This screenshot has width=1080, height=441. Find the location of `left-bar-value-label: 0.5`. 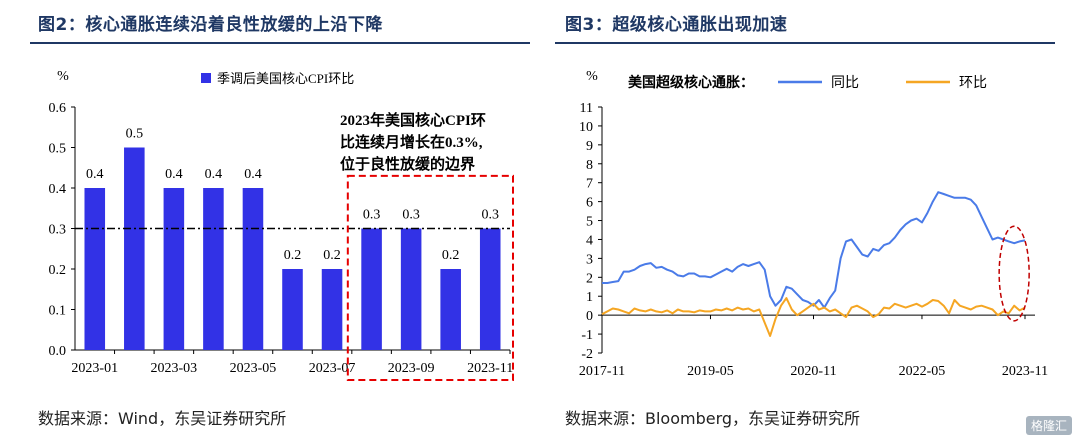

left-bar-value-label: 0.5 is located at coordinates (135, 134).